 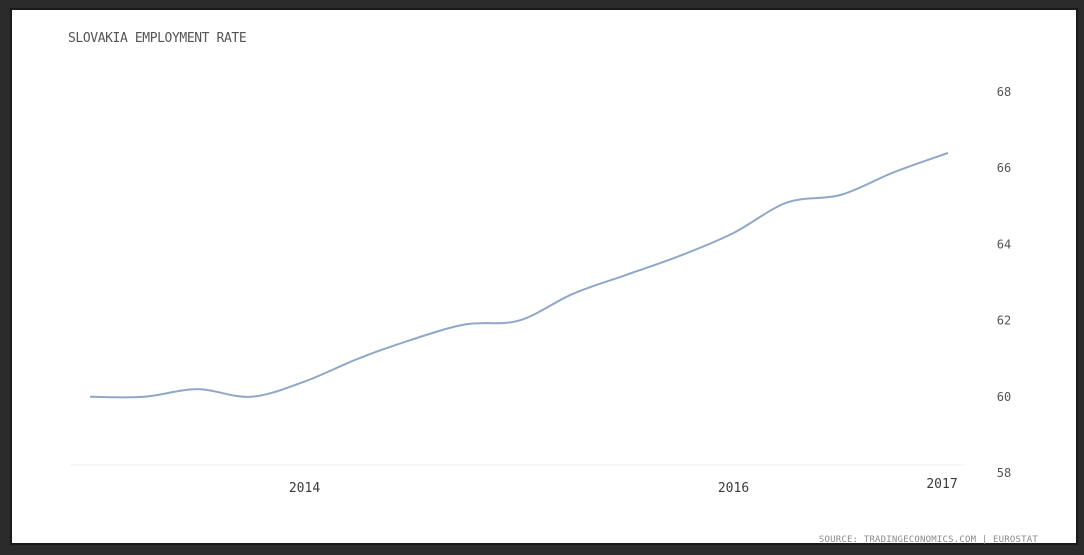 What do you see at coordinates (733, 488) in the screenshot?
I see `x-tick-label: 2016` at bounding box center [733, 488].